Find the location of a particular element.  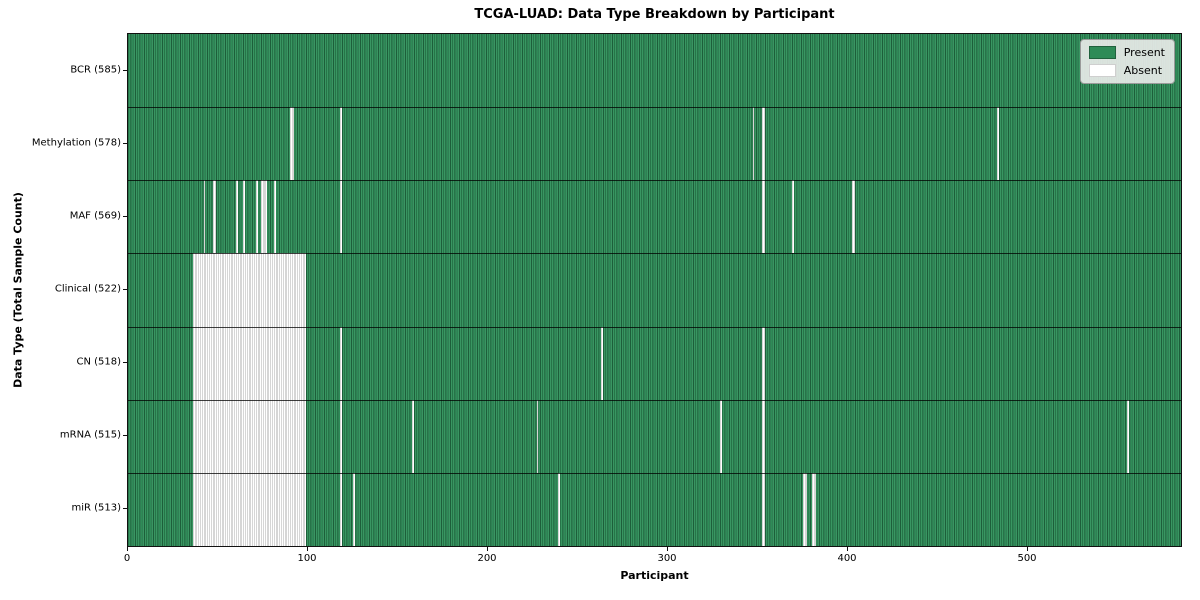

y-tick-label-Methylation: Methylation (578) is located at coordinates (76, 143).